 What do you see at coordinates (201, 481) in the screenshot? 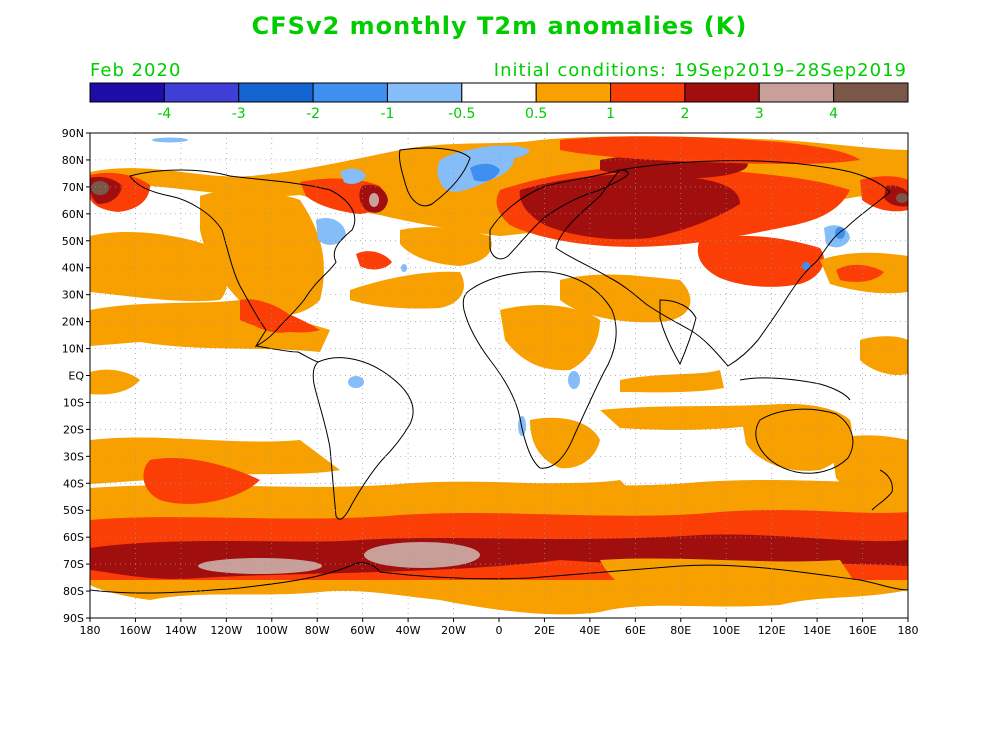
I see `south-pacific-red` at bounding box center [201, 481].